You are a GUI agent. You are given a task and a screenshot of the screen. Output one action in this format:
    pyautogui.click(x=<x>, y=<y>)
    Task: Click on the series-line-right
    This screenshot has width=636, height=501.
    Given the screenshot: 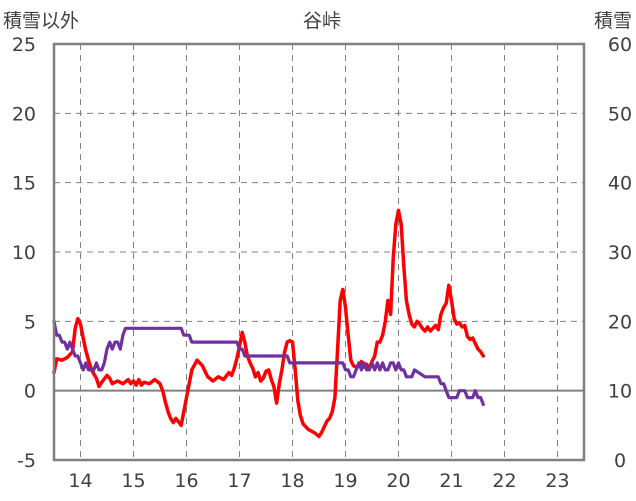 What is the action you would take?
    pyautogui.click(x=268, y=363)
    